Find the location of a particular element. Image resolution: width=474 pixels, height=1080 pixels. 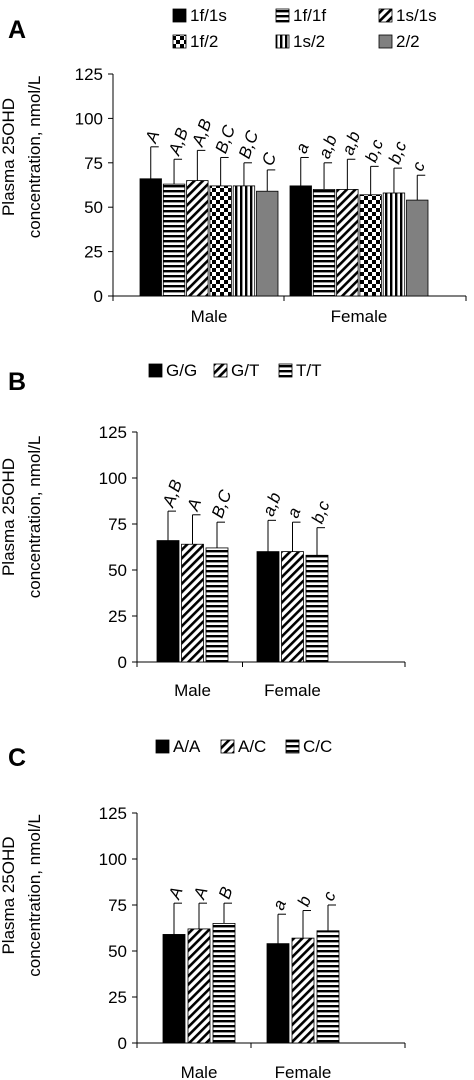

significance-letter: C is located at coordinates (269, 159).